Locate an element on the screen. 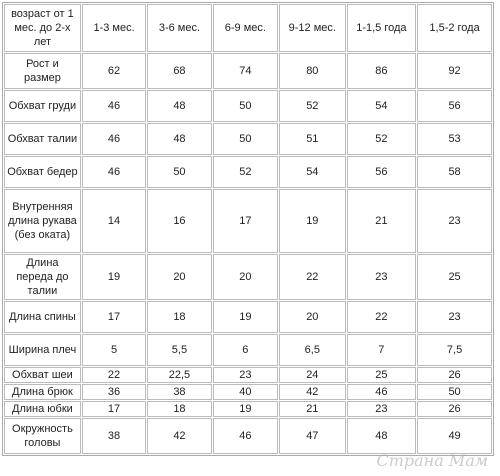 Image resolution: width=500 pixels, height=476 pixels. cell: 80 is located at coordinates (312, 71).